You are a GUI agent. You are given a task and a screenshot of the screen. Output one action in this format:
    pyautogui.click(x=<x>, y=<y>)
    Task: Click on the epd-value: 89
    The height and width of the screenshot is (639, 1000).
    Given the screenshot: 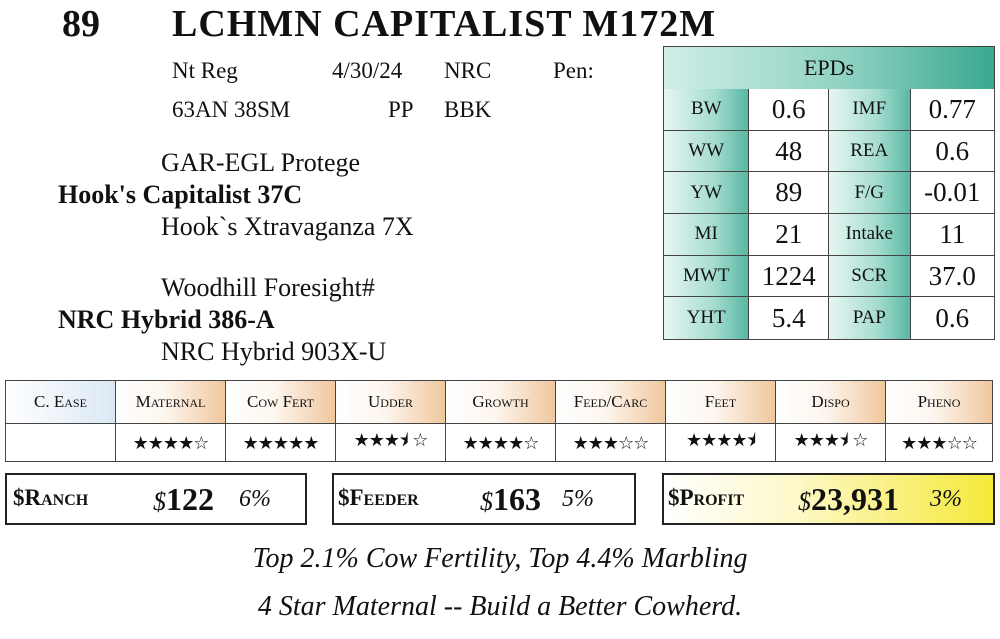 What is the action you would take?
    pyautogui.click(x=789, y=193)
    